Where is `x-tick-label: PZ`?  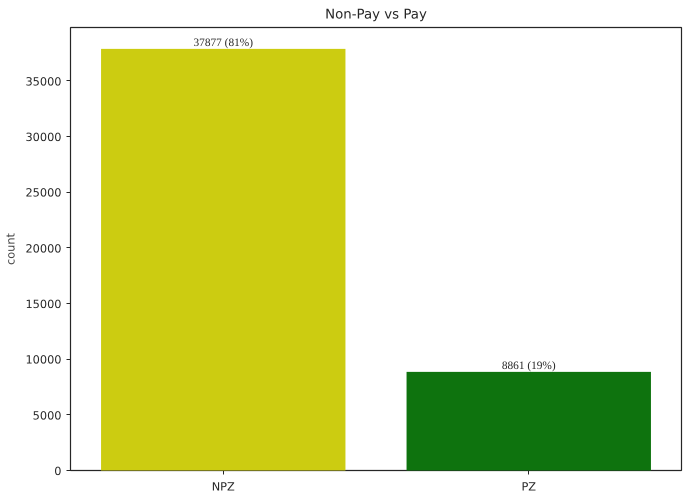 x-tick-label: PZ is located at coordinates (528, 487).